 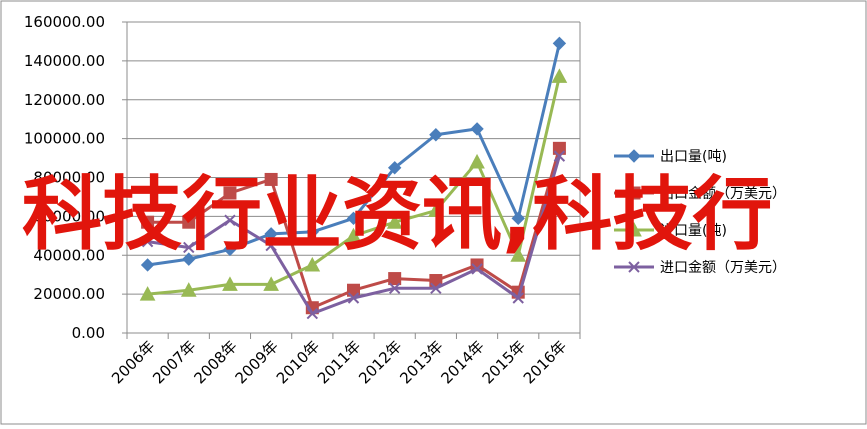 I want to click on y-tick-label: 0.00, so click(x=88, y=333).